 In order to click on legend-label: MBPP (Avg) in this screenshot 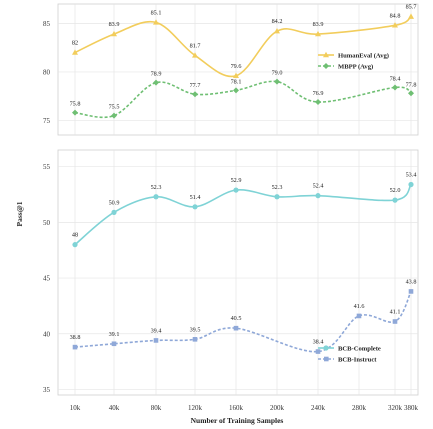, I will do `click(355, 66)`.